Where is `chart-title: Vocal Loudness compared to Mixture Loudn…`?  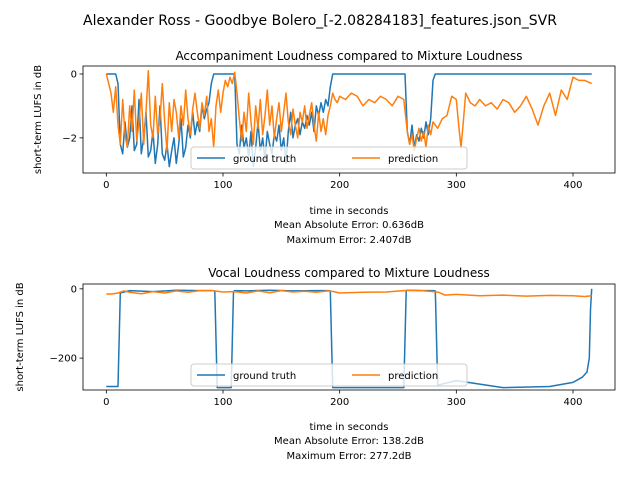
chart-title: Vocal Loudness compared to Mixture Loudn… is located at coordinates (349, 273).